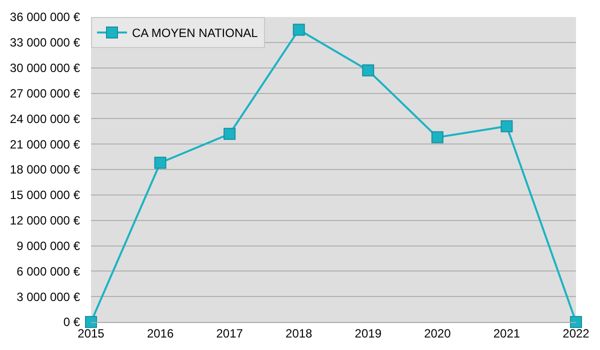 The height and width of the screenshot is (350, 600). What do you see at coordinates (438, 333) in the screenshot?
I see `x-tick-label: 2020` at bounding box center [438, 333].